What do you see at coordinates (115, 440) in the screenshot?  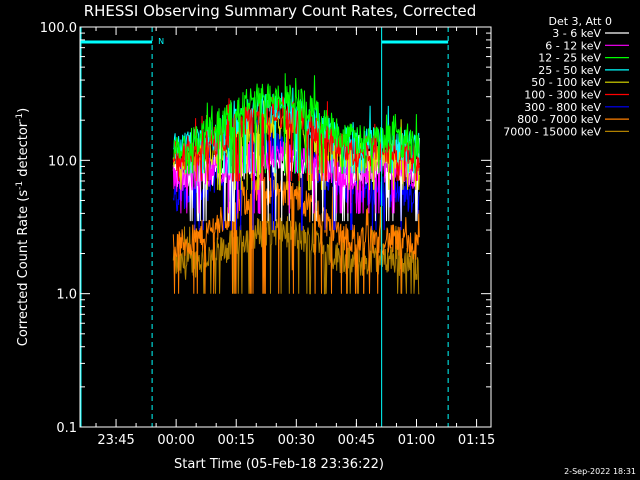 I see `x-tick-label: 23:45` at bounding box center [115, 440].